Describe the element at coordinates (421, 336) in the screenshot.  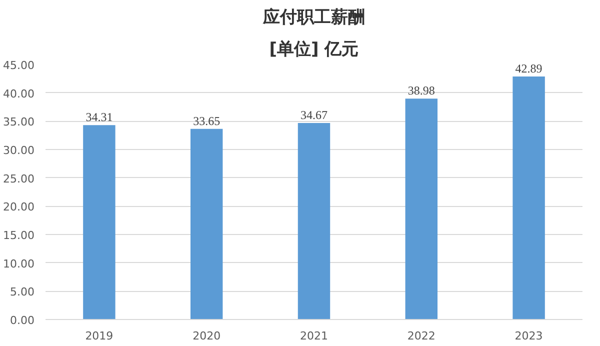
I see `x-tick-label: 2022` at that location.